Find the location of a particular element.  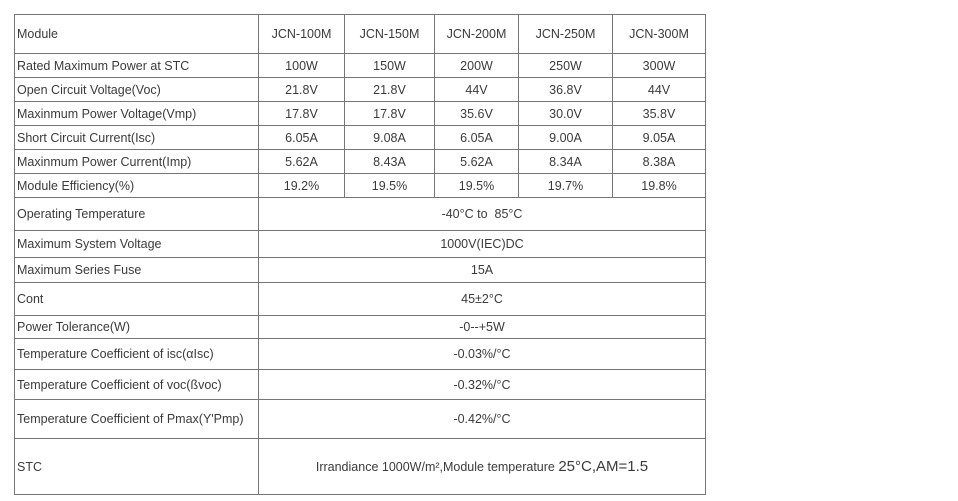

column-header-jcn-200m: JCN-200M is located at coordinates (476, 34).